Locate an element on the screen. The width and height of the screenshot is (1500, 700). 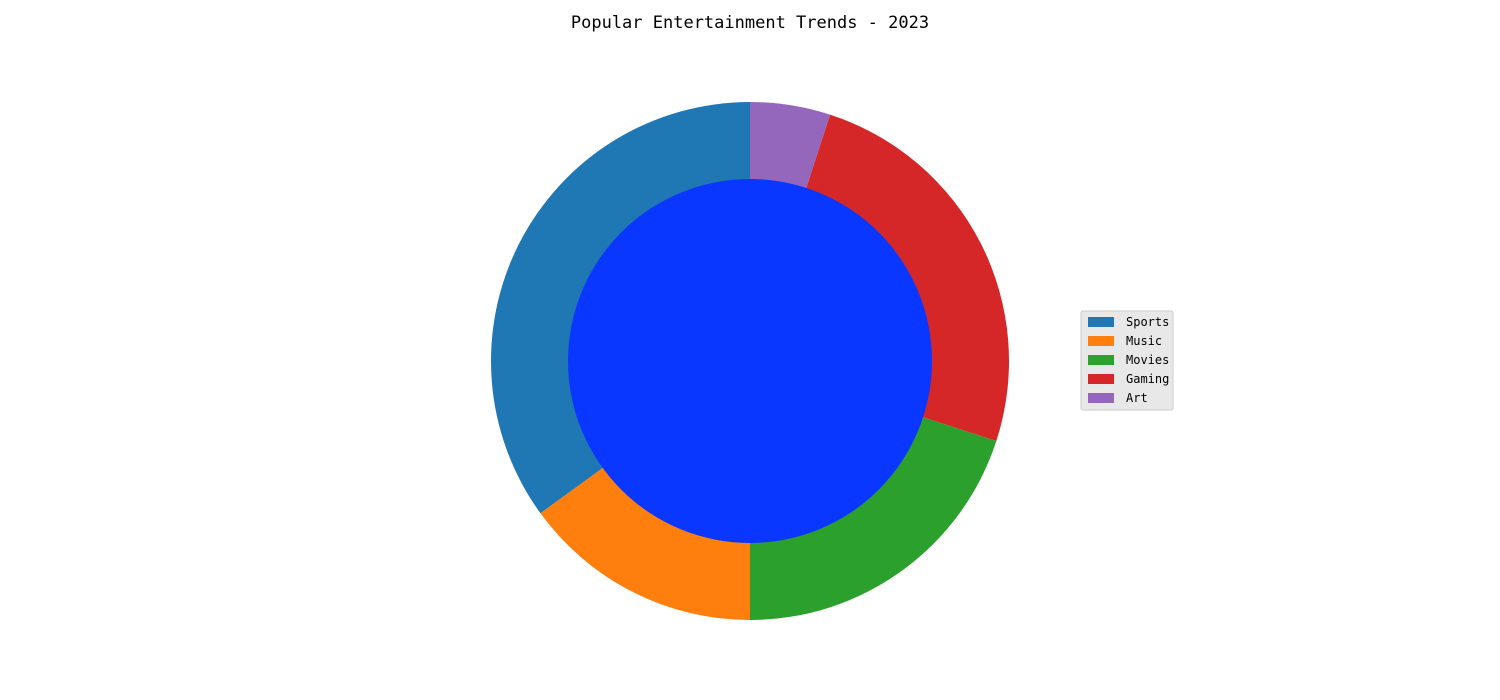
legend-swatch-art is located at coordinates (1101, 398).